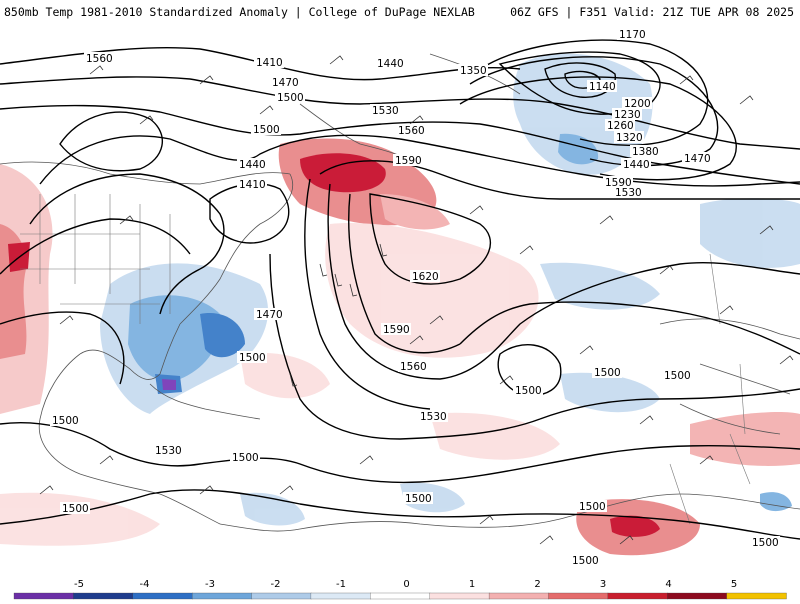 The image size is (800, 604). Describe the element at coordinates (472, 584) in the screenshot. I see `colorbar-tick-label: 1` at that location.